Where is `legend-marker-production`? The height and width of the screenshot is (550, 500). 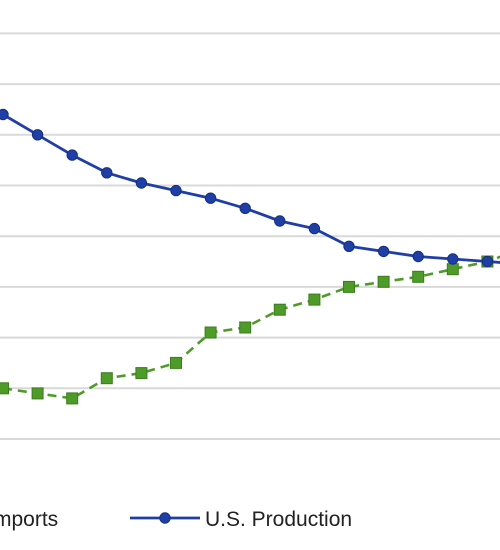
legend-marker-production is located at coordinates (165, 518).